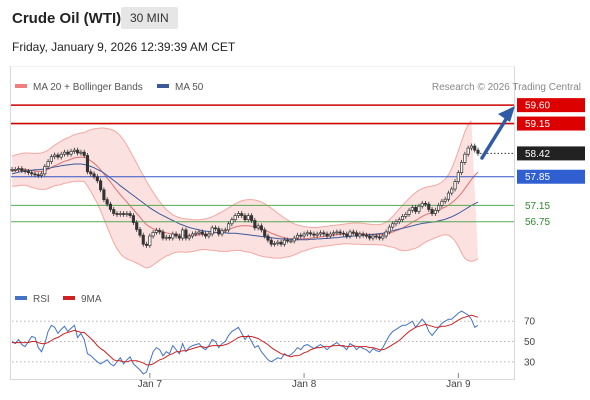 This screenshot has width=590, height=400. What do you see at coordinates (506, 114) in the screenshot?
I see `projection-arrow-head` at bounding box center [506, 114].